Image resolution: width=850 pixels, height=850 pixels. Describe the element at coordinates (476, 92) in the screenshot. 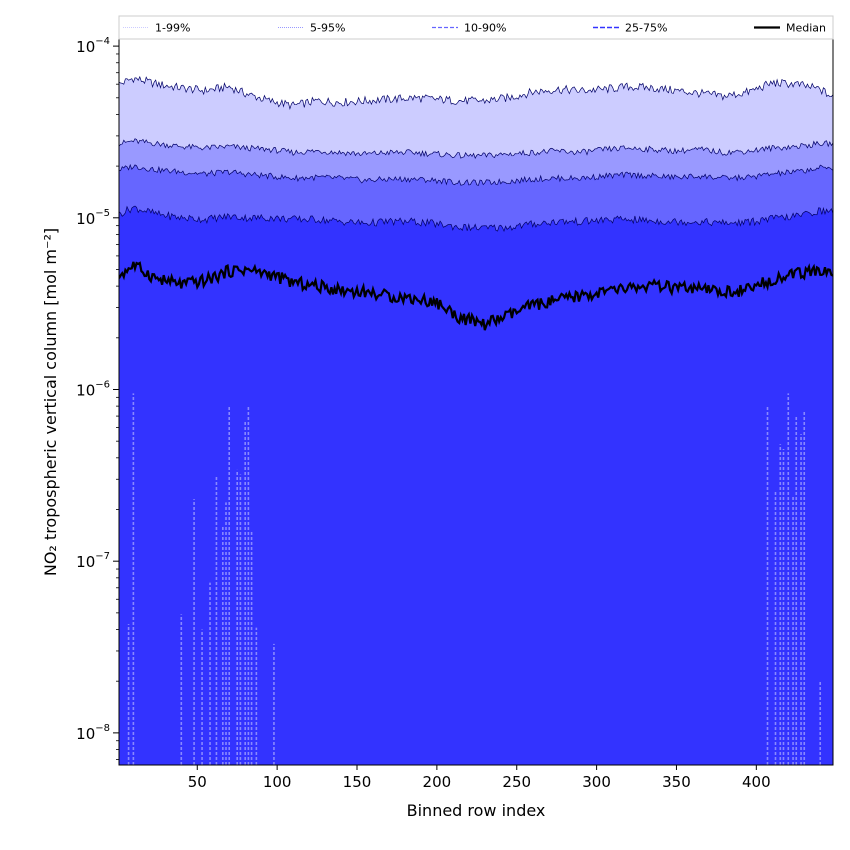

I see `band-1-99-edge` at that location.